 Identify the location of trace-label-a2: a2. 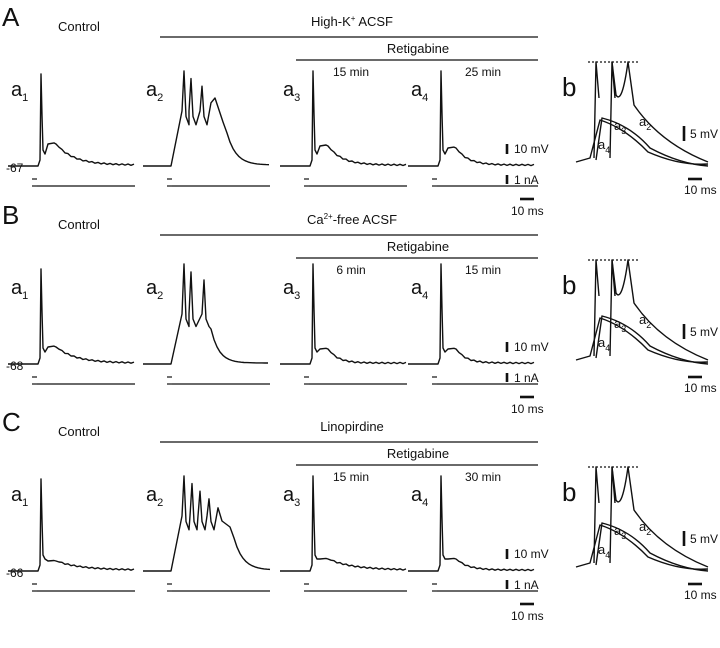
(154, 289).